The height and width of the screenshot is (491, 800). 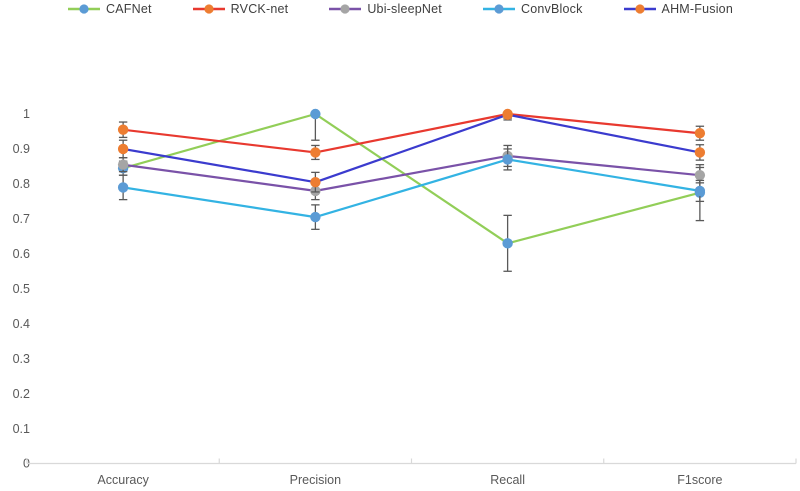 I want to click on y-axis-label-0.2: 0.2, so click(x=21, y=394).